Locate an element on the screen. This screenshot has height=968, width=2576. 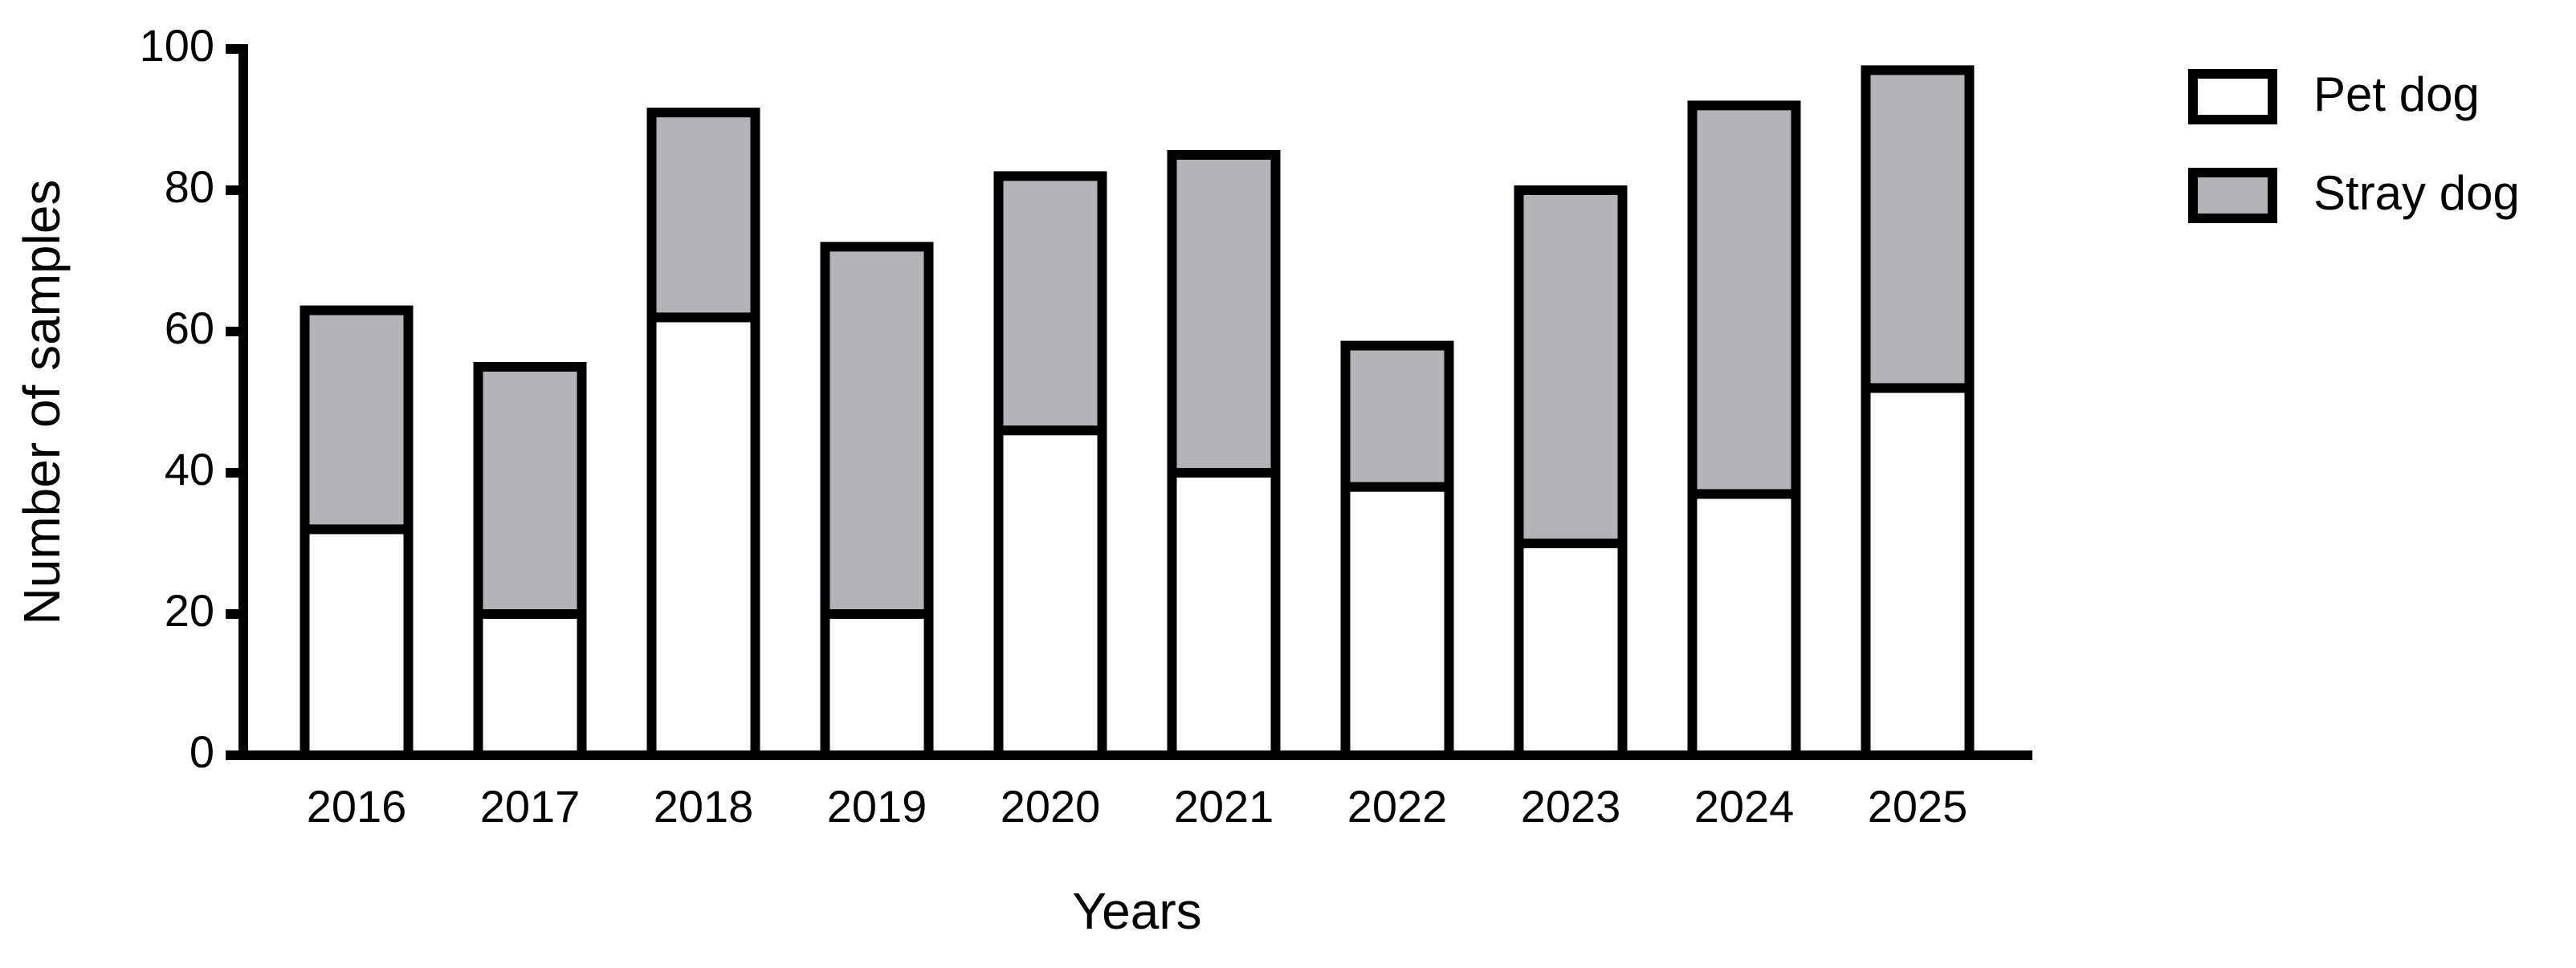
x-tick-label: 2017 is located at coordinates (530, 806).